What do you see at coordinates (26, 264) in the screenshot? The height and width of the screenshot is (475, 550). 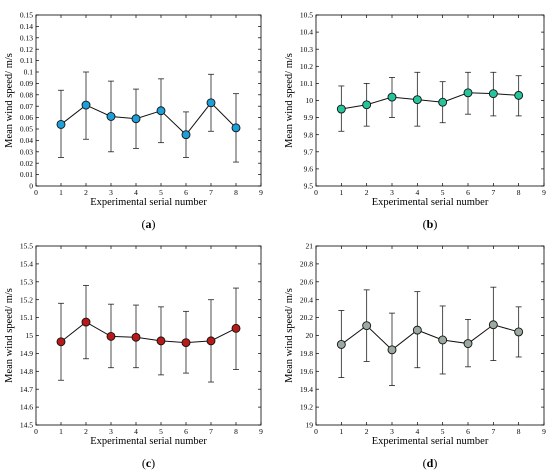 I see `y-tick-label: 15.4` at bounding box center [26, 264].